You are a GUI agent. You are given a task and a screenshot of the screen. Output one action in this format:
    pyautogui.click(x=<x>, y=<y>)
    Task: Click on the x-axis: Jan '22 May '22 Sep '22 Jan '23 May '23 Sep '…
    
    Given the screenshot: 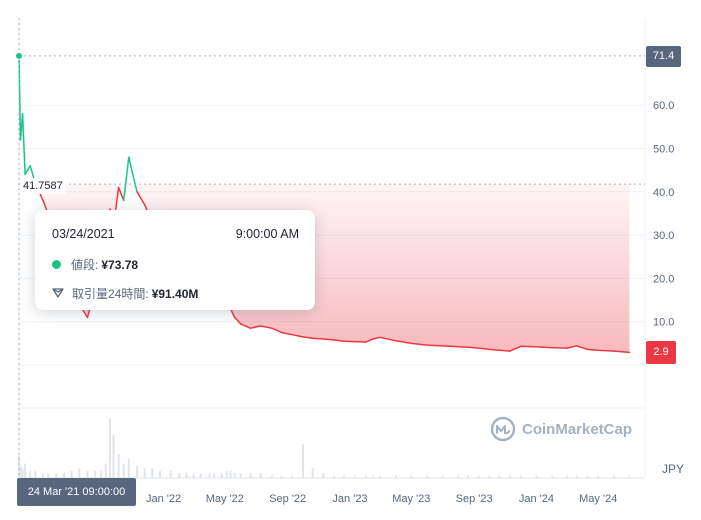 What is the action you would take?
    pyautogui.click(x=381, y=499)
    